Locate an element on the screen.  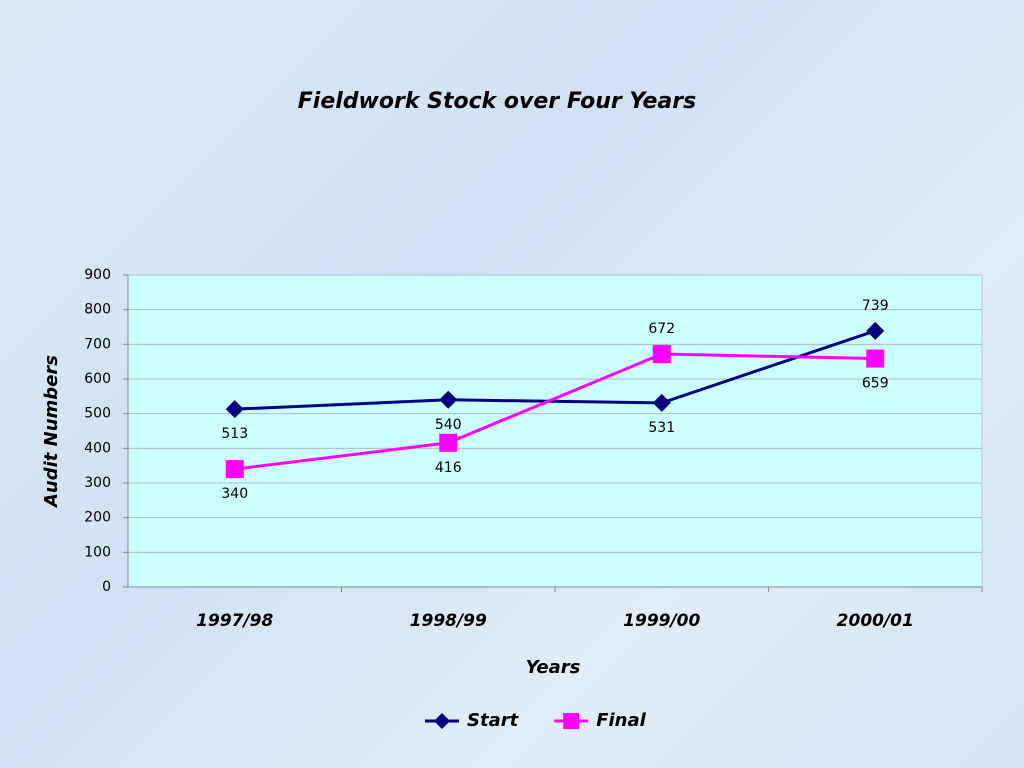
y-axis-title: Audit Numbers is located at coordinates (51, 432).